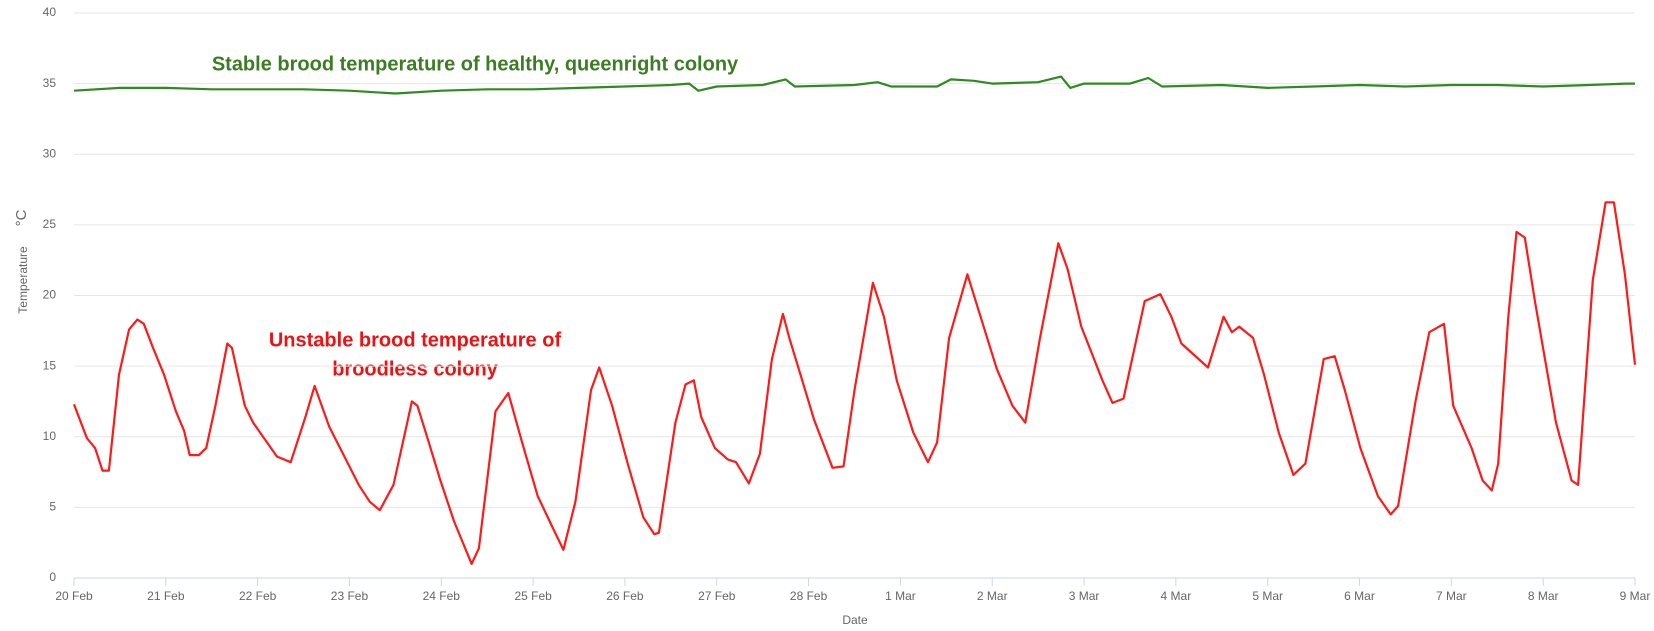 This screenshot has width=1654, height=631. Describe the element at coordinates (50, 12) in the screenshot. I see `y-tick-label: 40` at that location.